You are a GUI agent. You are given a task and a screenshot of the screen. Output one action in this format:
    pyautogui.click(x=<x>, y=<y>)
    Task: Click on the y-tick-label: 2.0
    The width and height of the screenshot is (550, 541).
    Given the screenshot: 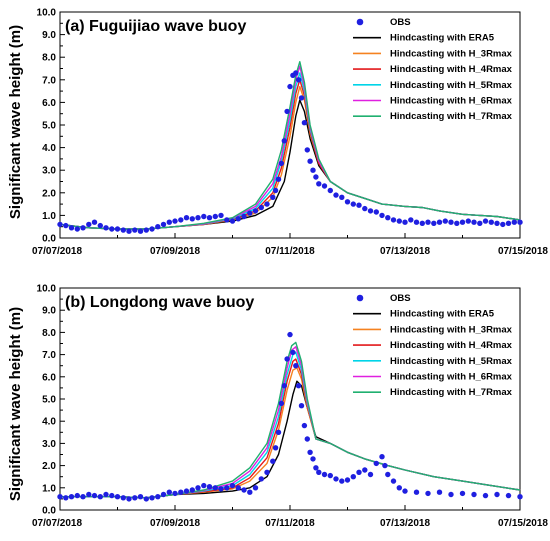 What is the action you would take?
    pyautogui.click(x=49, y=466)
    